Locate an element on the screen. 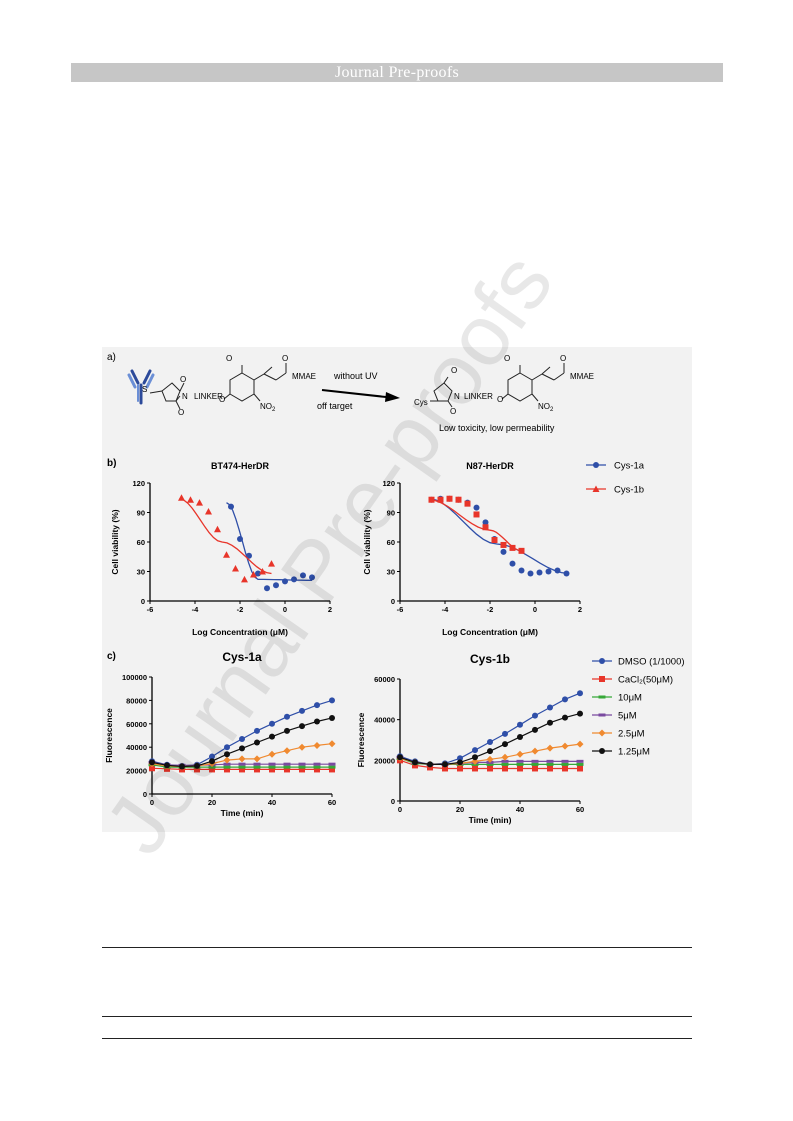 The height and width of the screenshot is (1121, 793). legend-label: 5μM is located at coordinates (627, 716).